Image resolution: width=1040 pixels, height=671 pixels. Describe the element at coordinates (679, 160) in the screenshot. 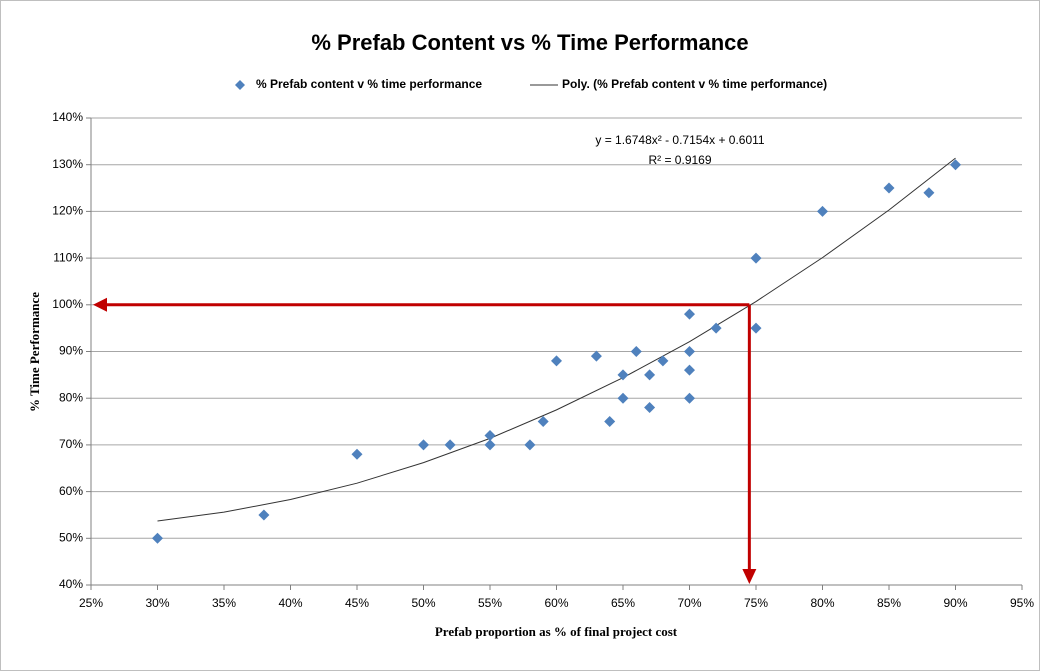

I see `trend-r-squared: R² = 0.9169` at that location.